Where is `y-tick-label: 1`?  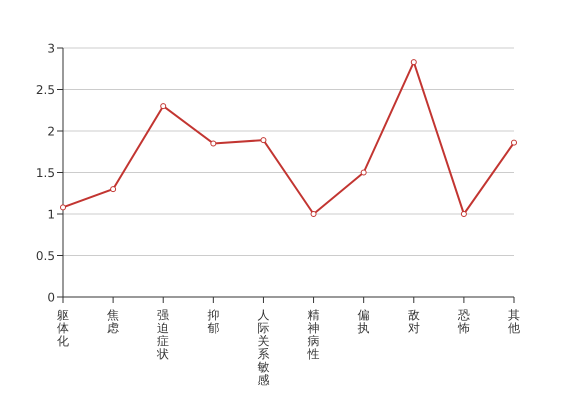
y-tick-label: 1 is located at coordinates (51, 214).